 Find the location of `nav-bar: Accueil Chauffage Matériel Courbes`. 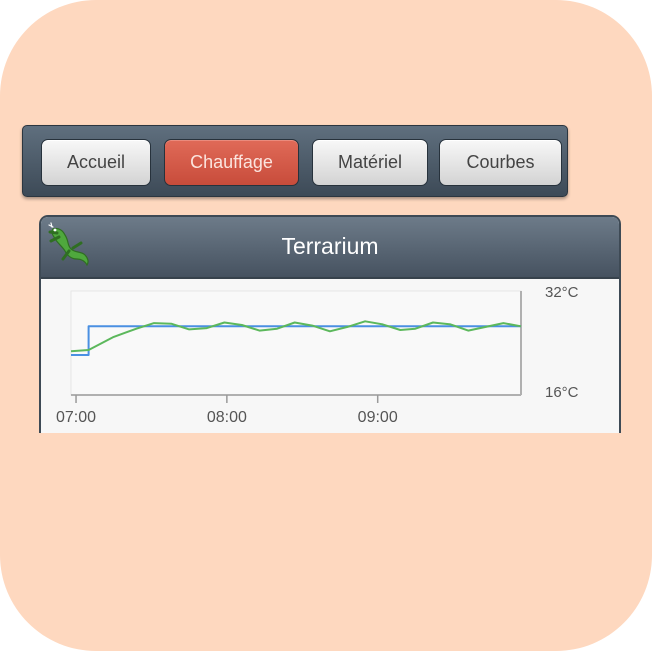

nav-bar: Accueil Chauffage Matériel Courbes is located at coordinates (295, 161).